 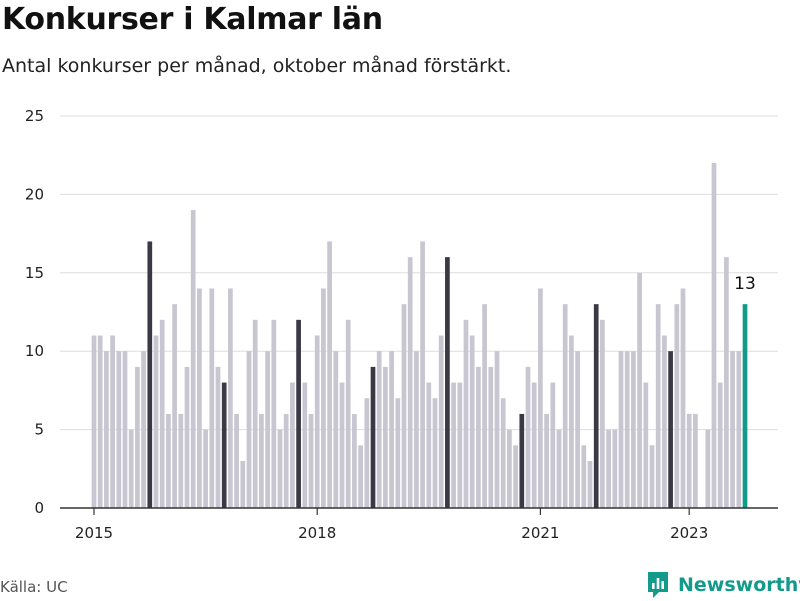 What do you see at coordinates (39, 430) in the screenshot?
I see `y-tick-label: 5` at bounding box center [39, 430].